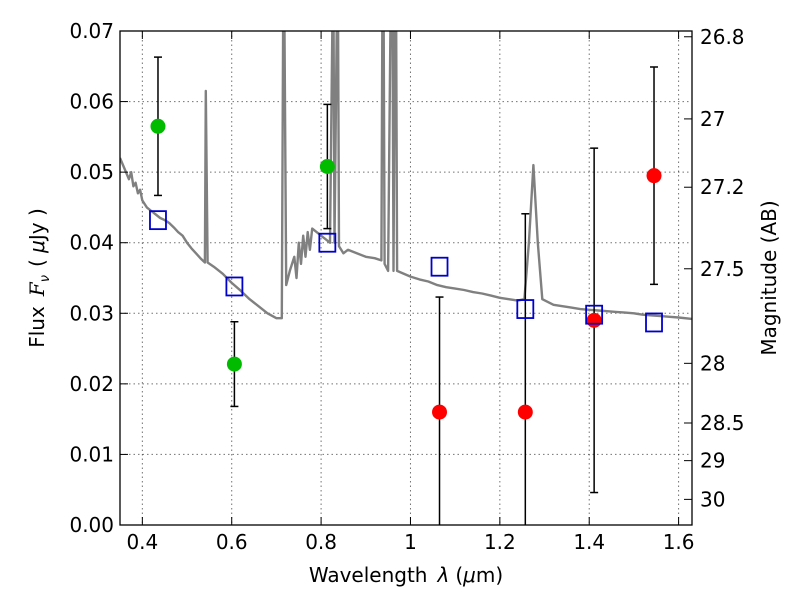 Image resolution: width=800 pixels, height=600 pixels. Describe the element at coordinates (410, 542) in the screenshot. I see `x-tick-label: 1` at that location.